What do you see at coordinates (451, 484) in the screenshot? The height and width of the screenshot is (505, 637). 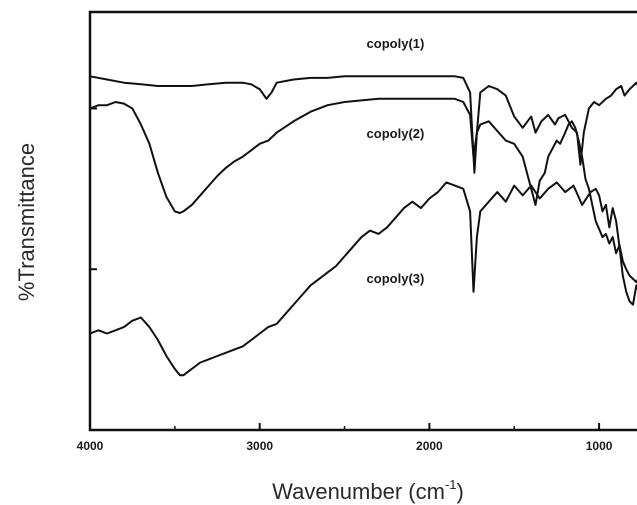 I see `x-axis-title-superscript: -1` at bounding box center [451, 484].